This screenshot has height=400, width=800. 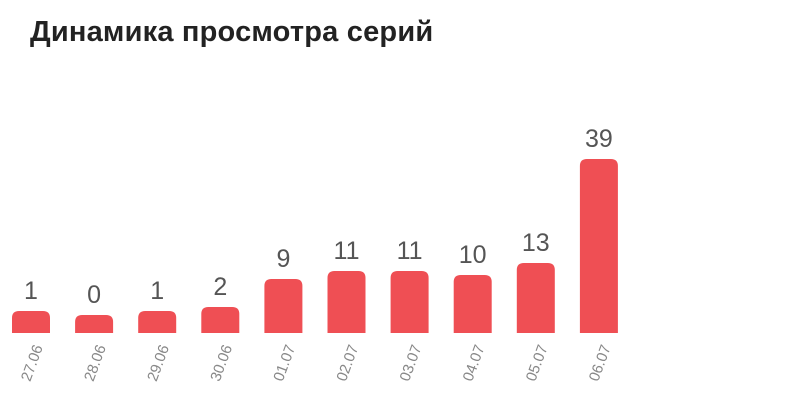 What do you see at coordinates (536, 243) in the screenshot?
I see `bar-value-label: 13` at bounding box center [536, 243].